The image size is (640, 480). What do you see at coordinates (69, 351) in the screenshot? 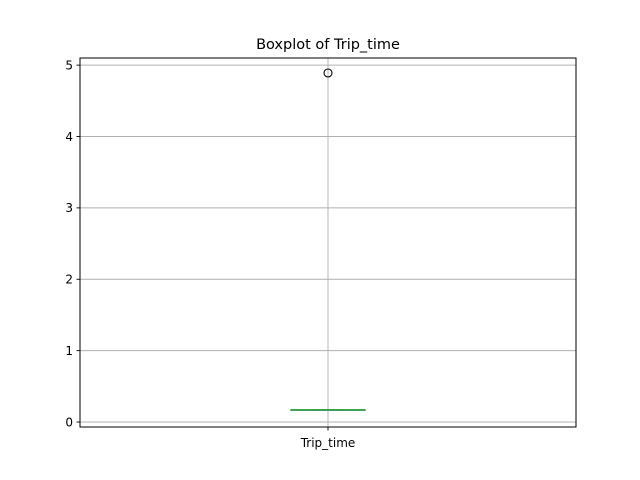
I see `y-tick-label: 1` at bounding box center [69, 351].